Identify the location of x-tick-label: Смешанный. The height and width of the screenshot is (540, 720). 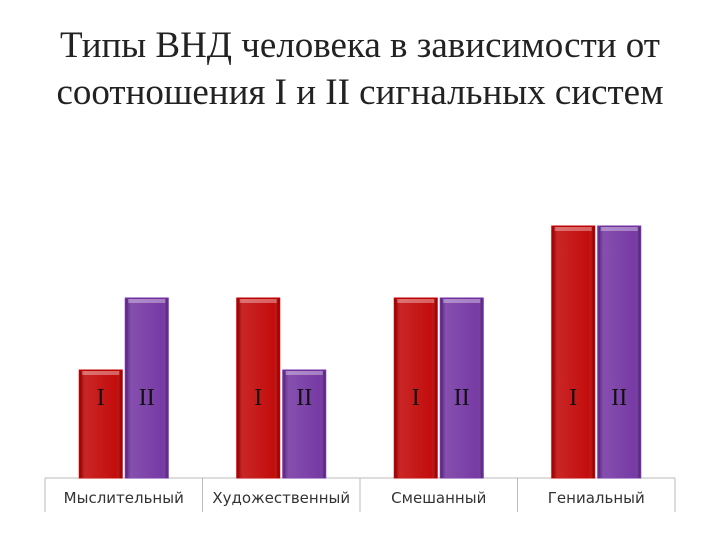
(438, 498).